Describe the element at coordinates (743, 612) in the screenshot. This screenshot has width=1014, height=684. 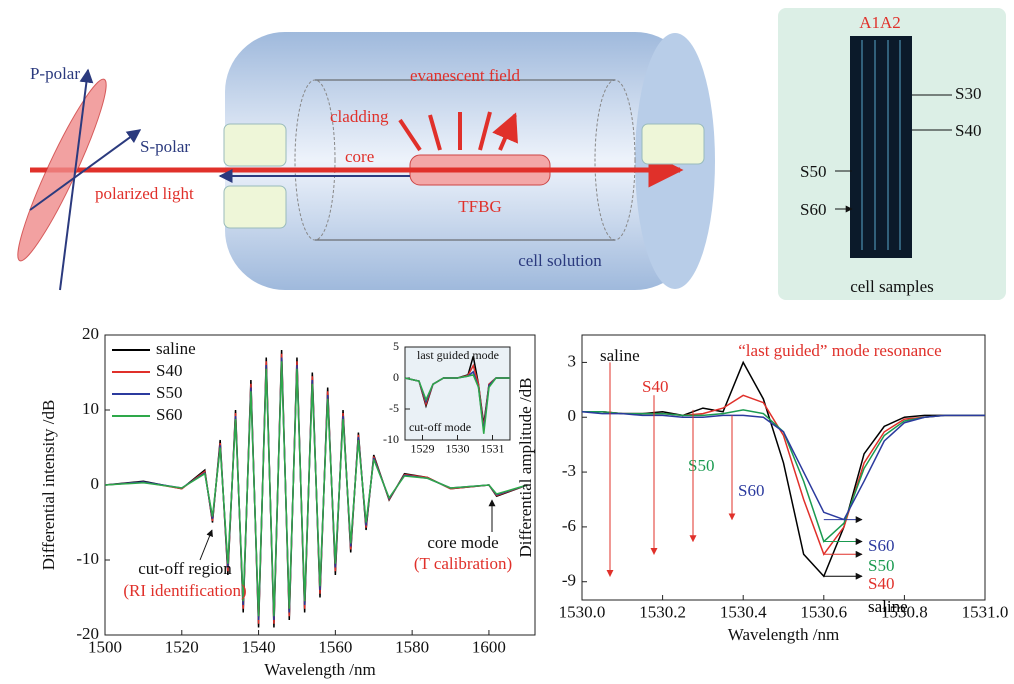
I see `x-tick-label: 1530.4` at that location.